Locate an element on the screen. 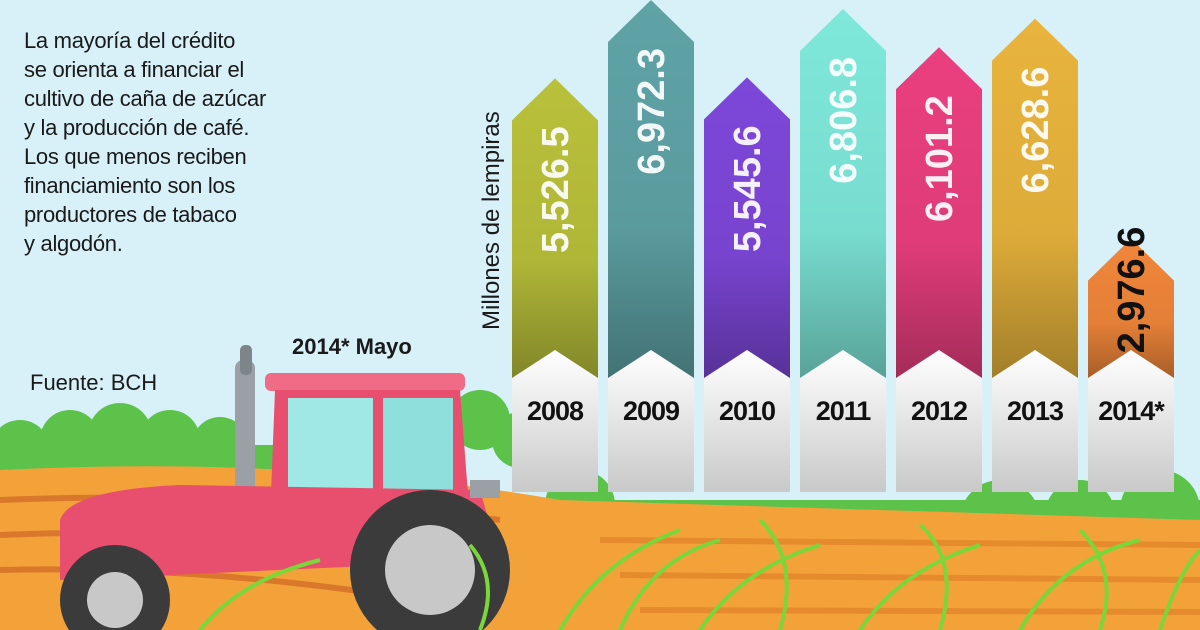 The width and height of the screenshot is (1200, 630). footnote-label: 2014* Mayo is located at coordinates (352, 346).